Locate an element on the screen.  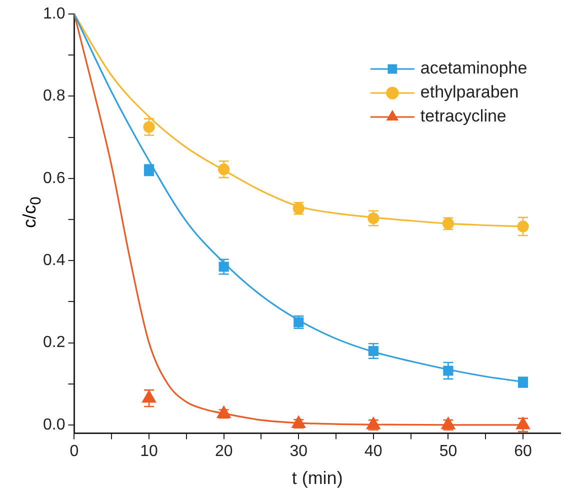
legend-label: acetaminophe is located at coordinates (474, 68).